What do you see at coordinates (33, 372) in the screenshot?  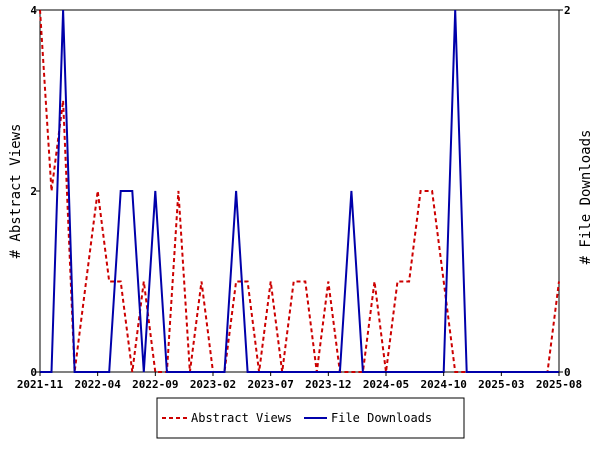 I see `y-left-tick-label: 0` at bounding box center [33, 372].